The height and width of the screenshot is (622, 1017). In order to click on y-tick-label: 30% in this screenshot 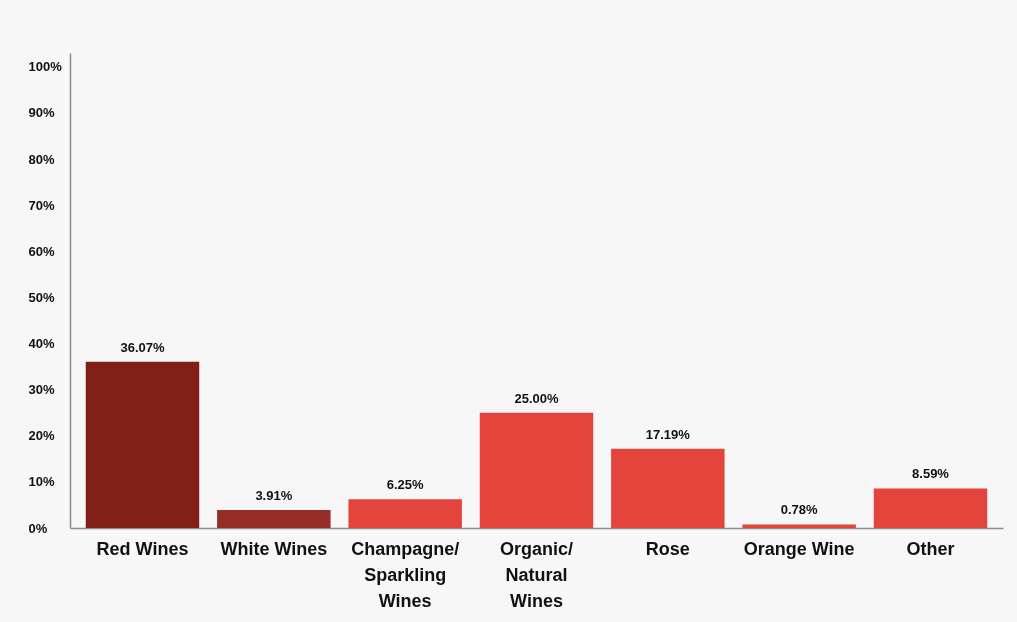, I will do `click(41, 390)`.